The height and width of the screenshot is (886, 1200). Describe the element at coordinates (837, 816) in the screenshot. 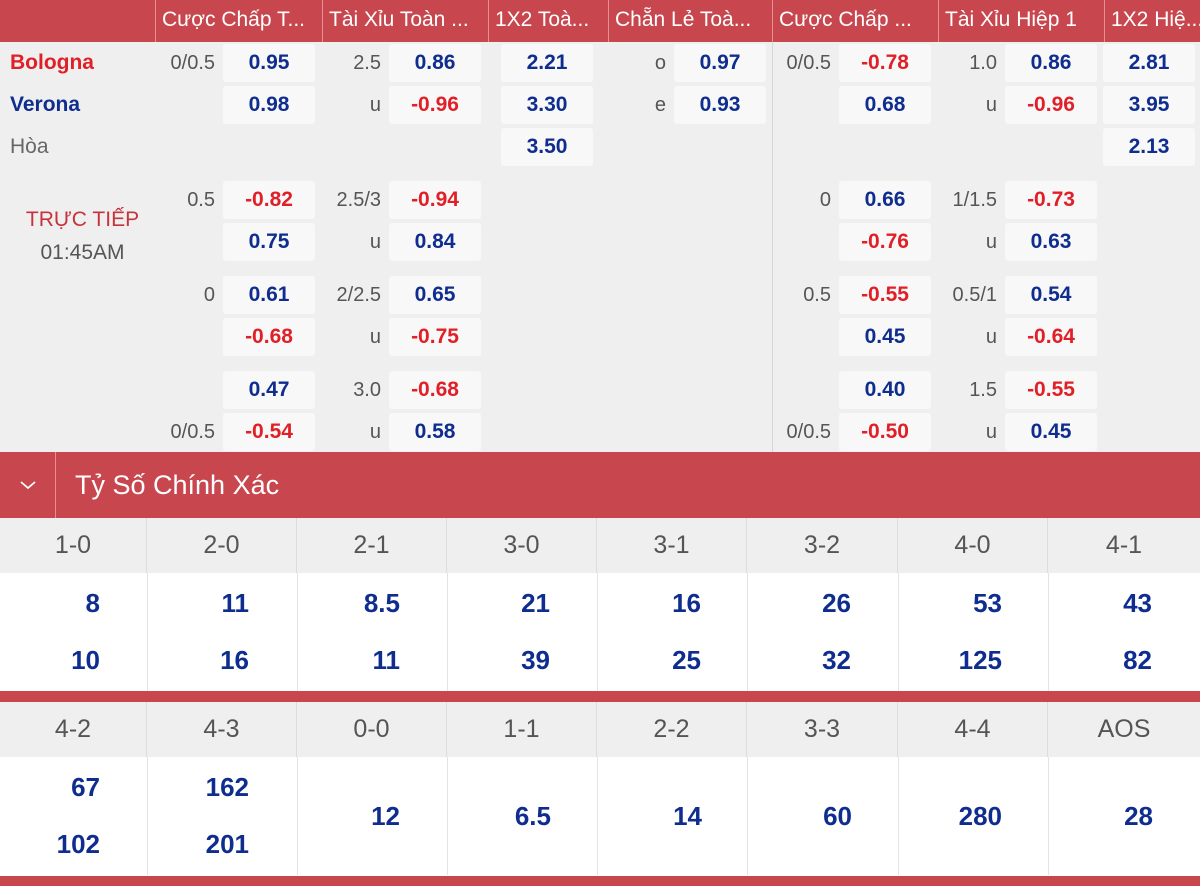

I see `score-odds: 60` at that location.